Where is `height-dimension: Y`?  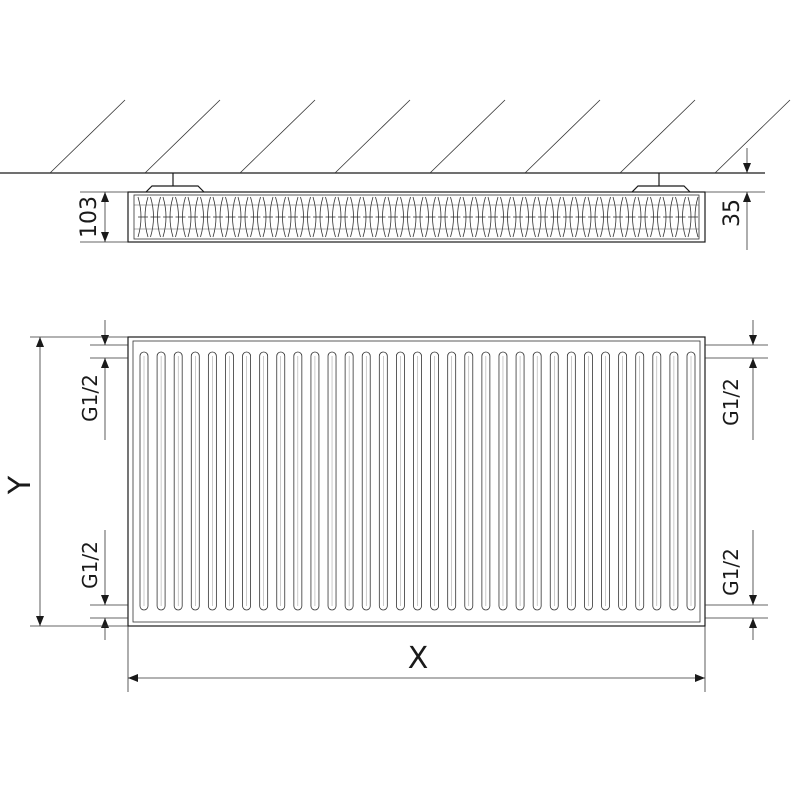 height-dimension: Y is located at coordinates (65, 481).